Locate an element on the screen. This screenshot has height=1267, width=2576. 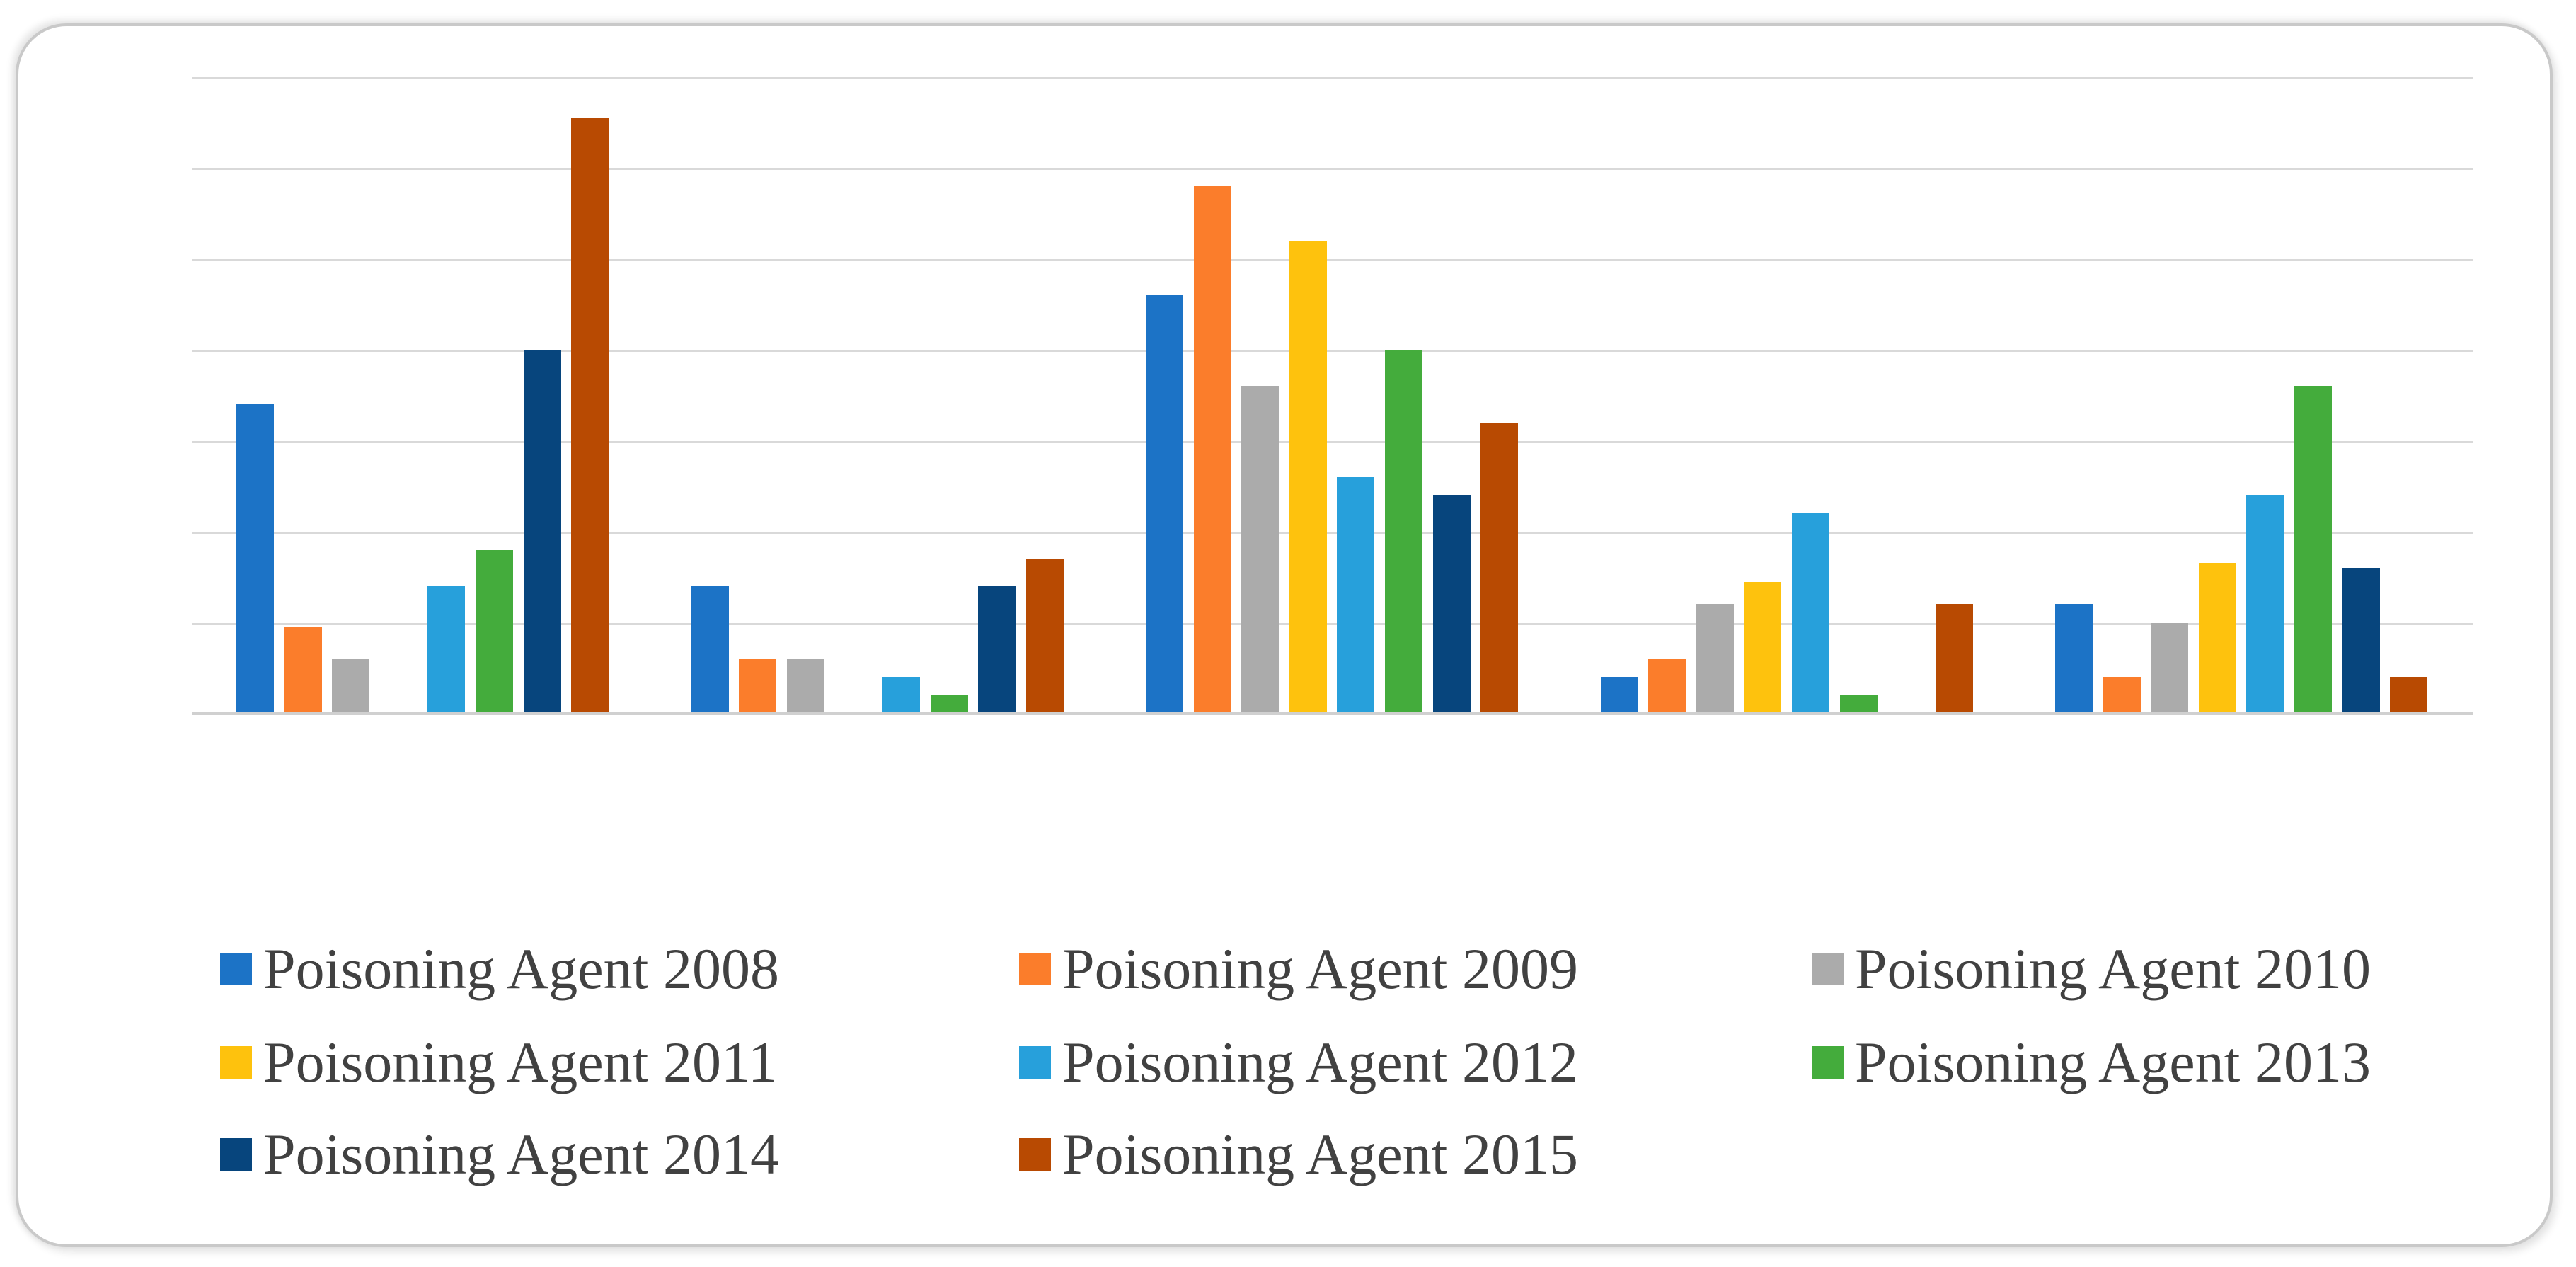
bar-poisoning-agent-2009-group3 is located at coordinates (1212, 449).